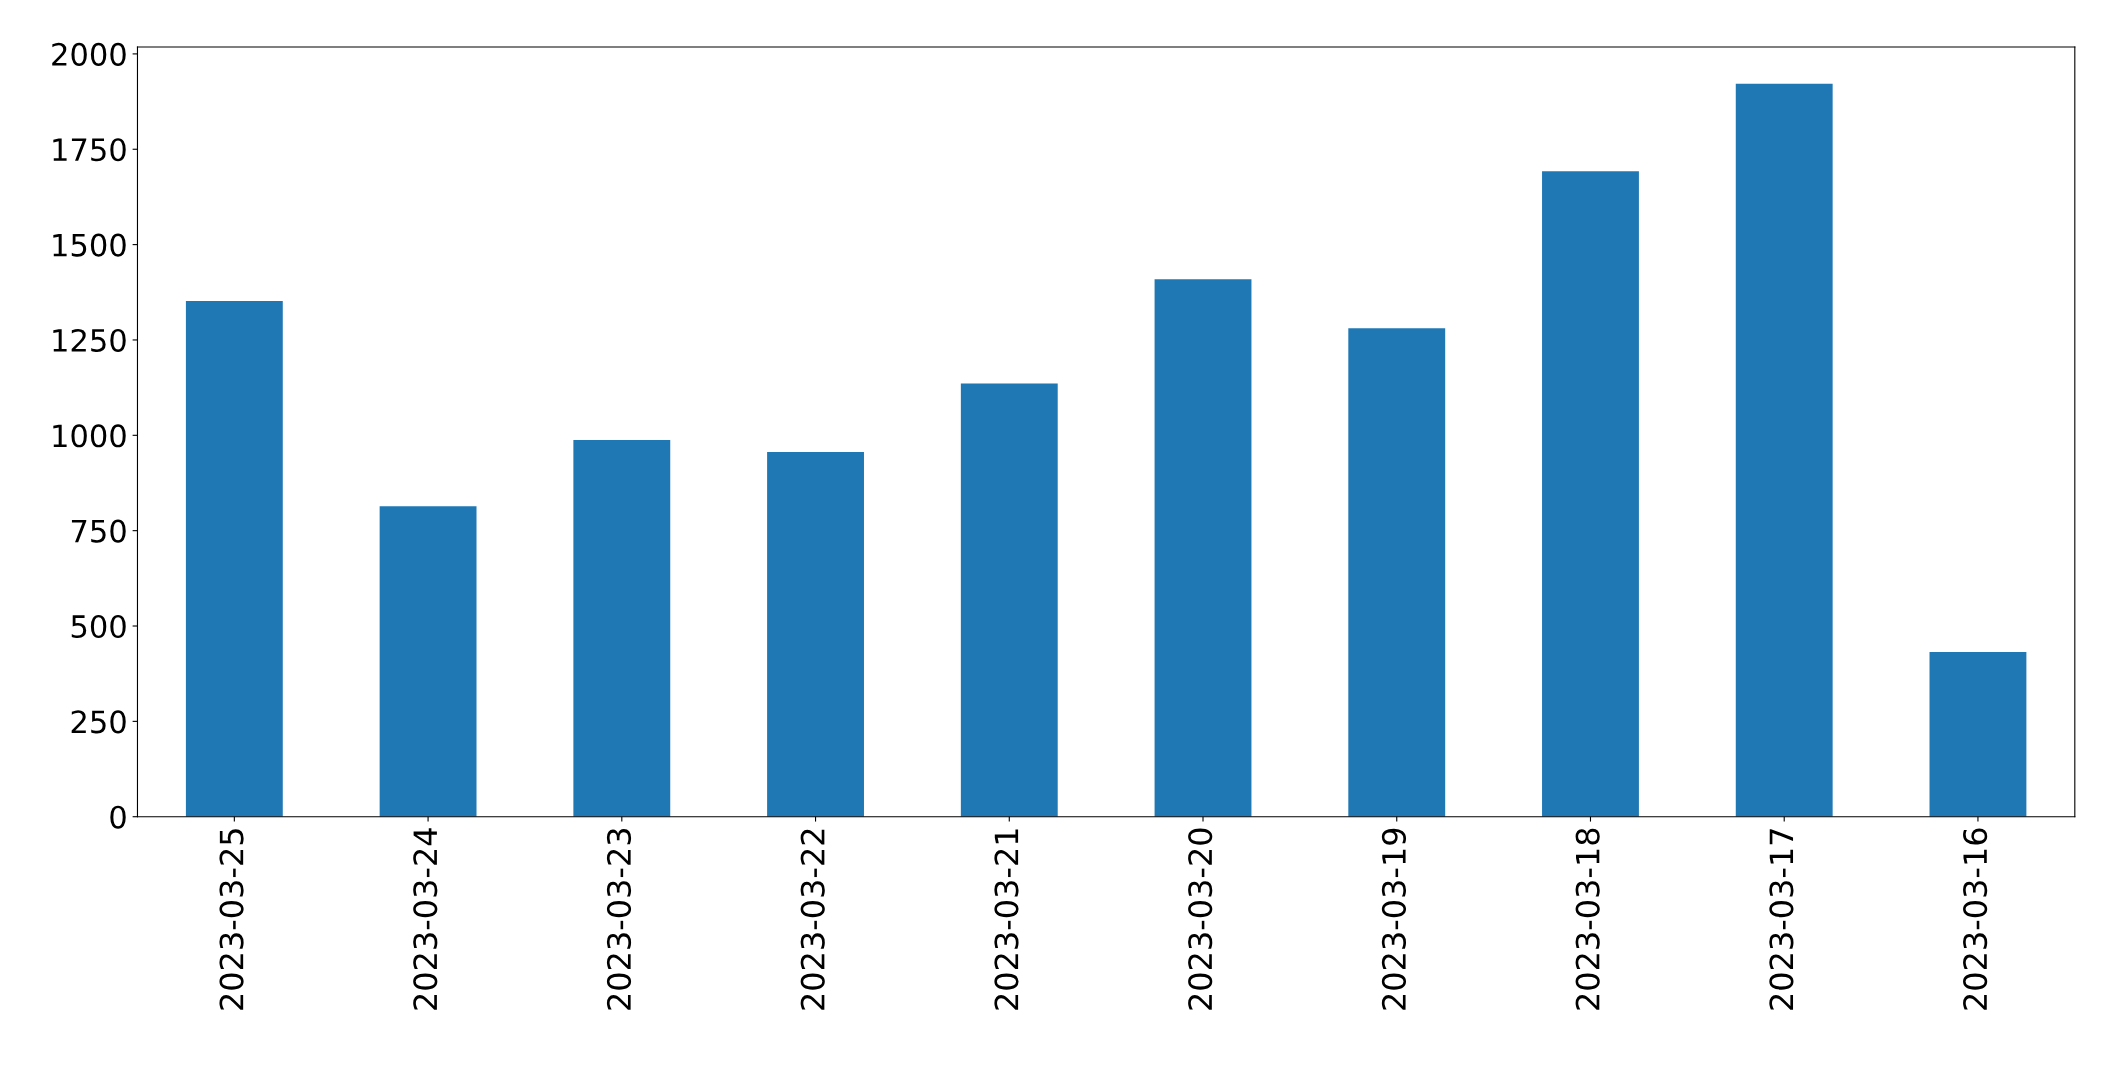  I want to click on x-tick-label: 2023-03-16, so click(1975, 919).